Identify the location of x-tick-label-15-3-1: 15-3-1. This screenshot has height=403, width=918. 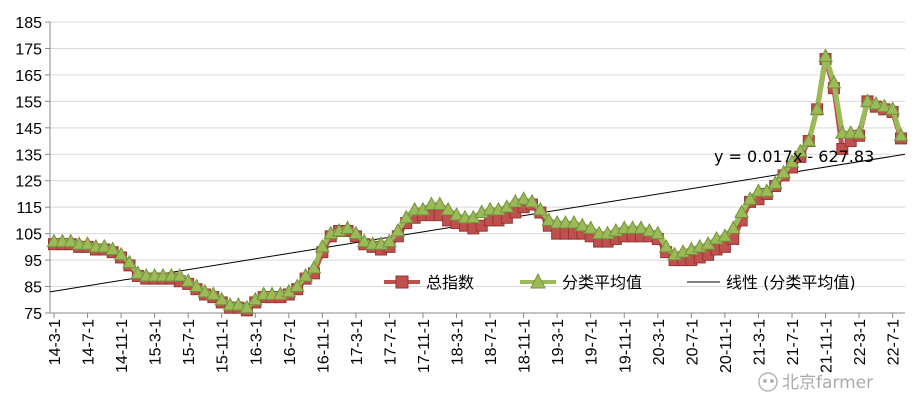
(156, 342).